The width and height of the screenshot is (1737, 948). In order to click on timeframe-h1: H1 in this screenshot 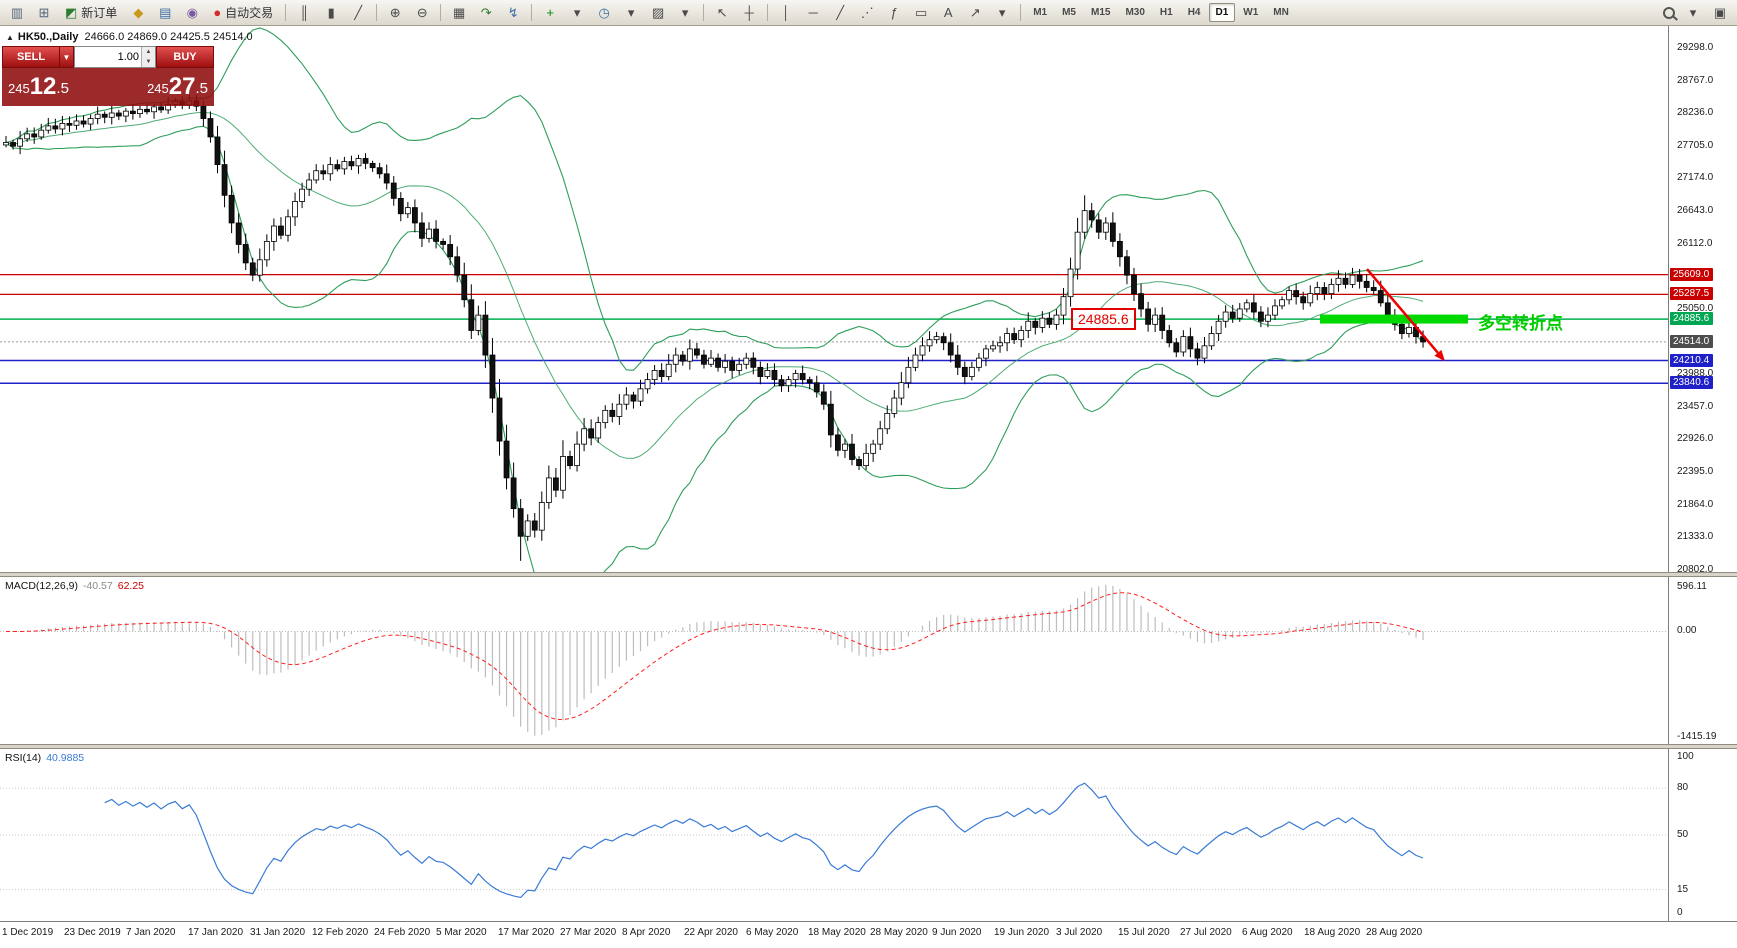, I will do `click(1166, 12)`.